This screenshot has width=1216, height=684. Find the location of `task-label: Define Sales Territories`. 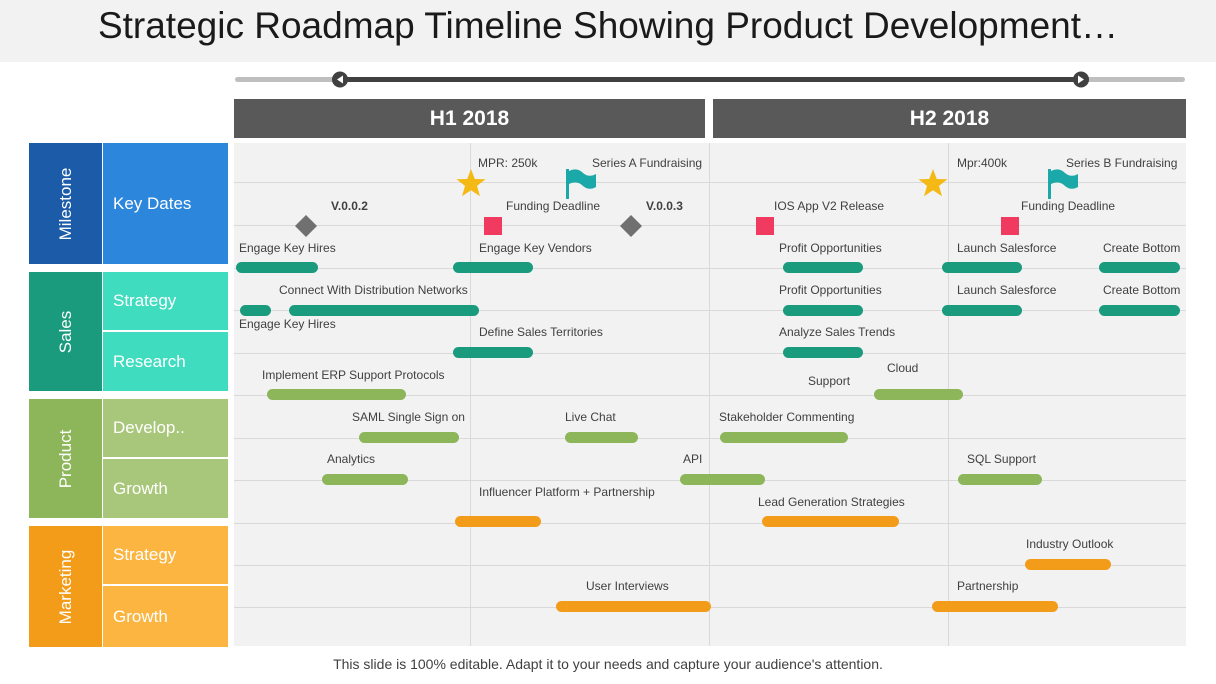

task-label: Define Sales Territories is located at coordinates (541, 332).